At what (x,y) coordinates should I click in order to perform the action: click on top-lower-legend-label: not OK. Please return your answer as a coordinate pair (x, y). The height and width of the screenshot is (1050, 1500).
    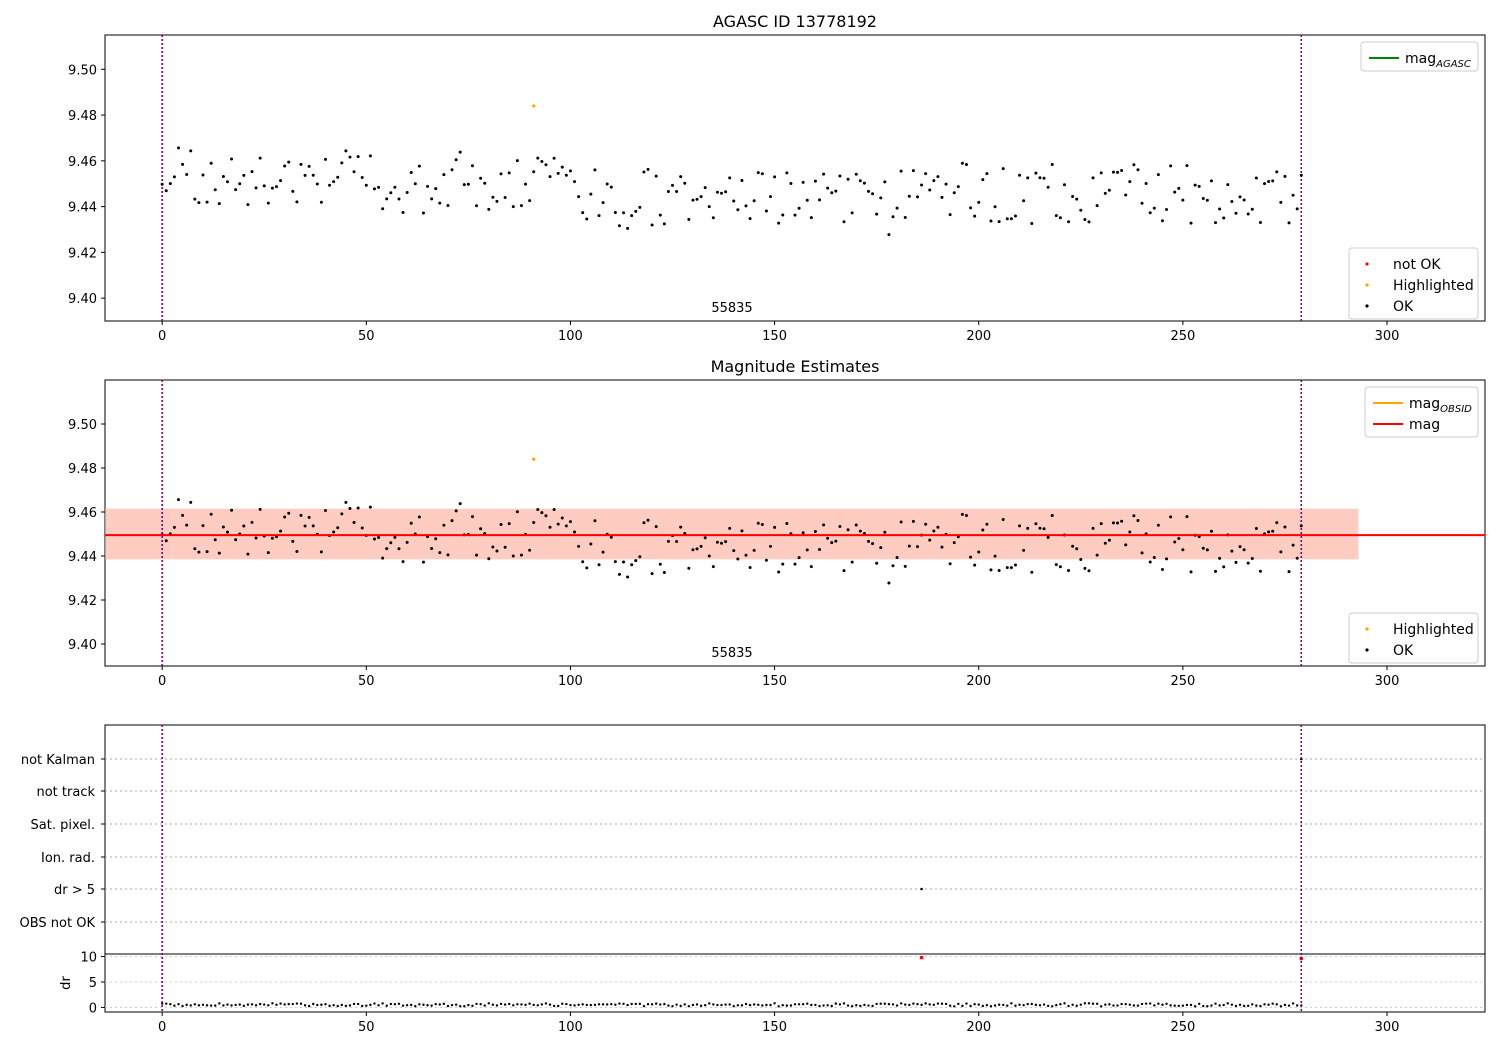
    Looking at the image, I should click on (1417, 265).